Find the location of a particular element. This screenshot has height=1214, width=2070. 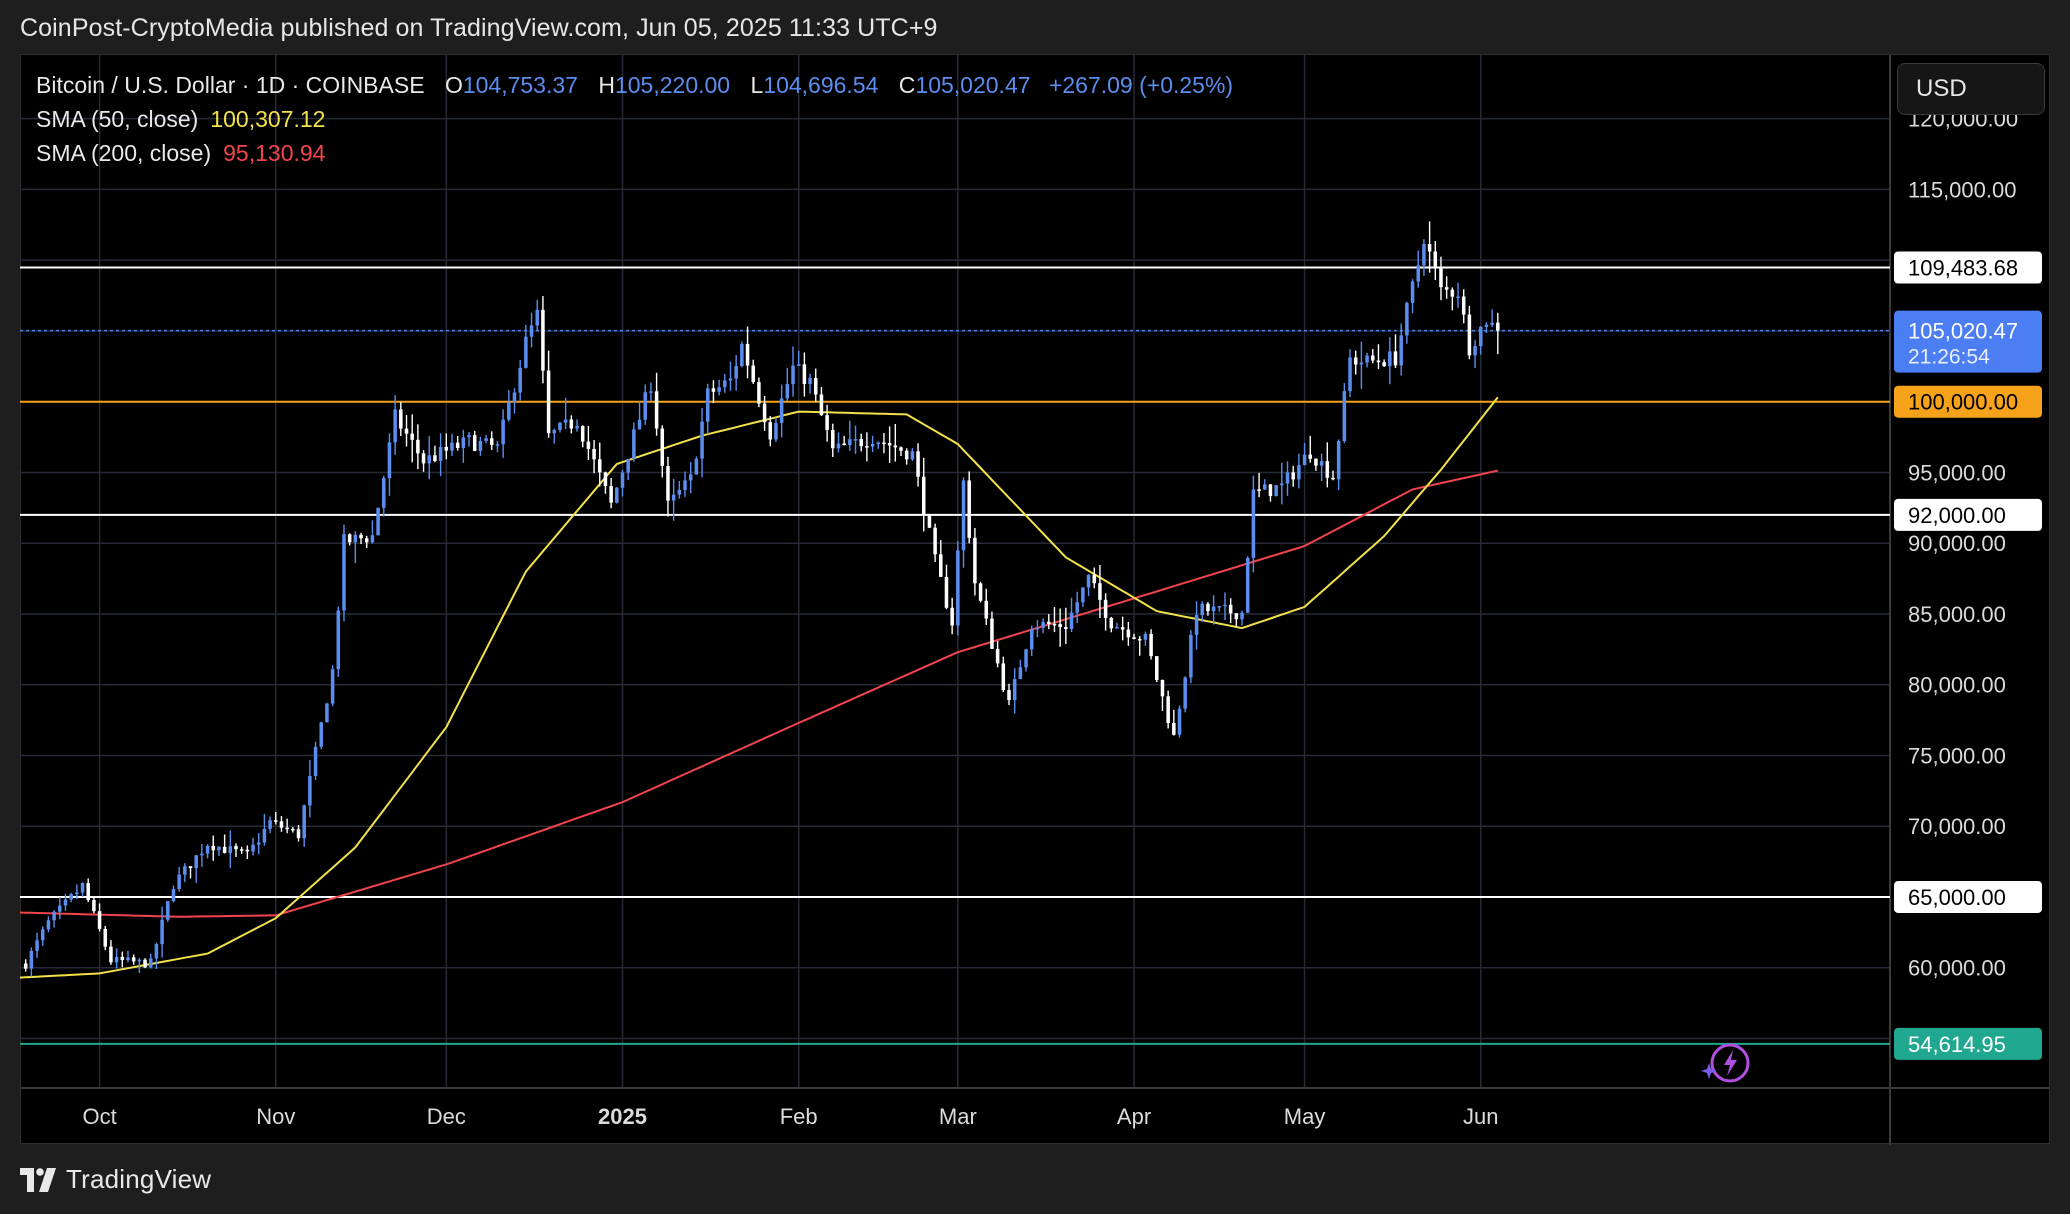

high-value: 105,220.00 is located at coordinates (672, 85).